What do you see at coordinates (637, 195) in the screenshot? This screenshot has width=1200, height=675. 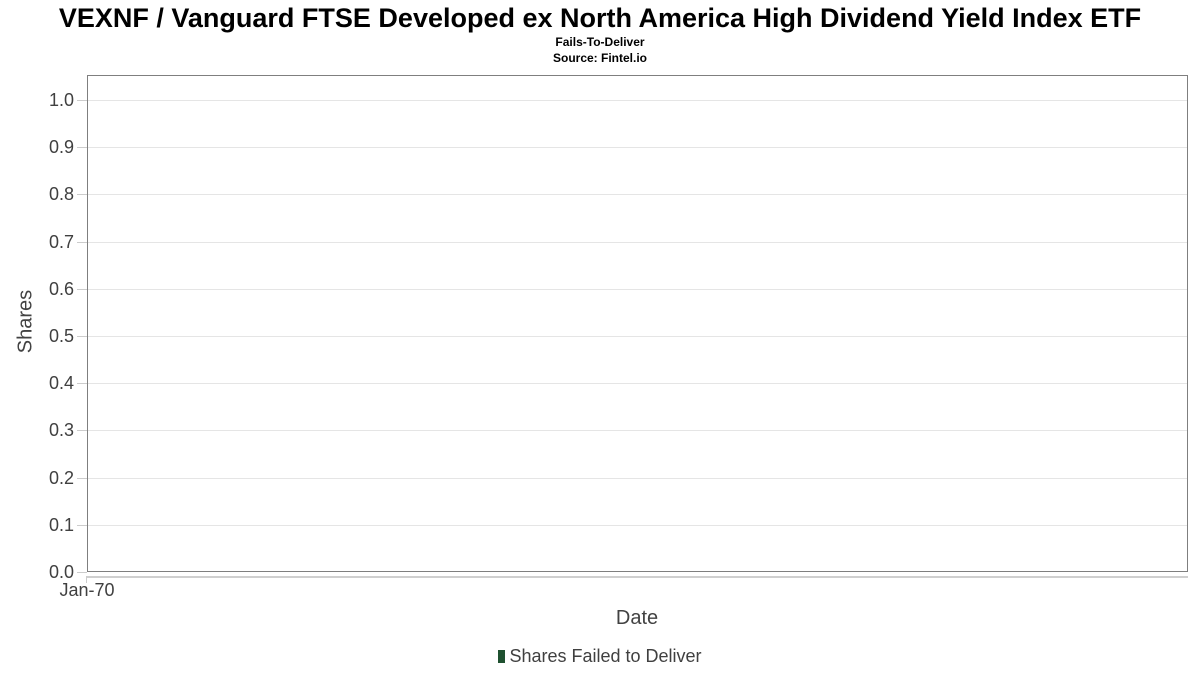 I see `gridline-0.8` at bounding box center [637, 195].